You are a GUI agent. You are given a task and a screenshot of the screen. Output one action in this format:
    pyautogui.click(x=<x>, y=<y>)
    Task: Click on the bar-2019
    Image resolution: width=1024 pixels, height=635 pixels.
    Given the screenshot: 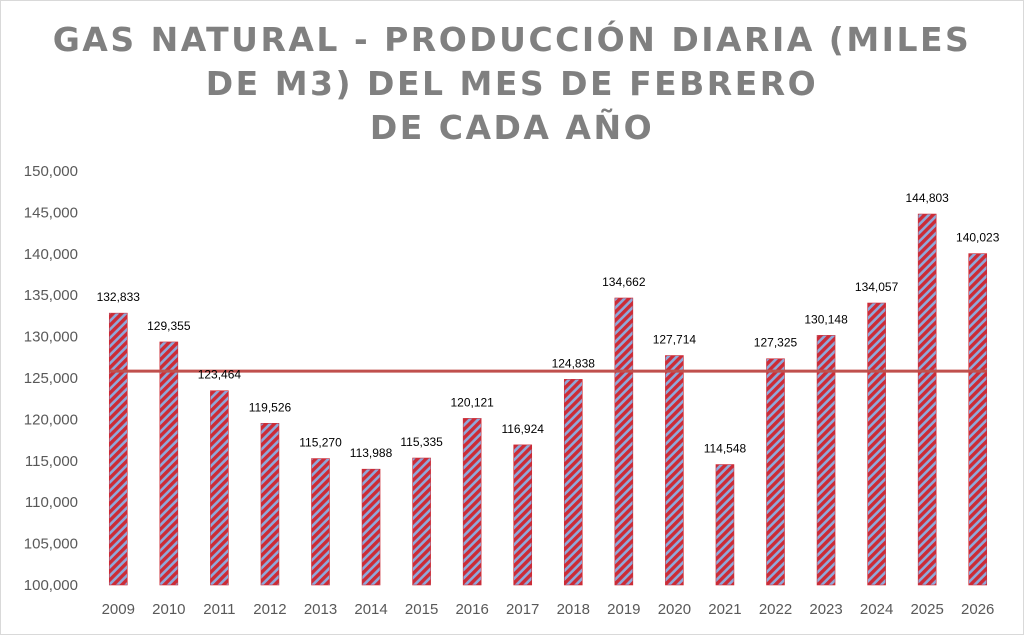 What is the action you would take?
    pyautogui.click(x=624, y=441)
    